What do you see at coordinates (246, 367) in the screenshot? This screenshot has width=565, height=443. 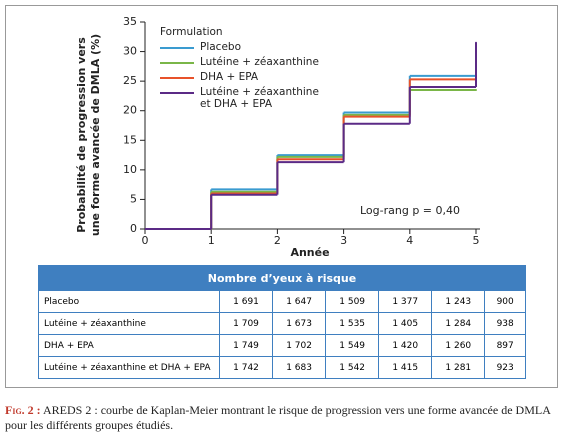 I see `table-cell: 1 742` at bounding box center [246, 367].